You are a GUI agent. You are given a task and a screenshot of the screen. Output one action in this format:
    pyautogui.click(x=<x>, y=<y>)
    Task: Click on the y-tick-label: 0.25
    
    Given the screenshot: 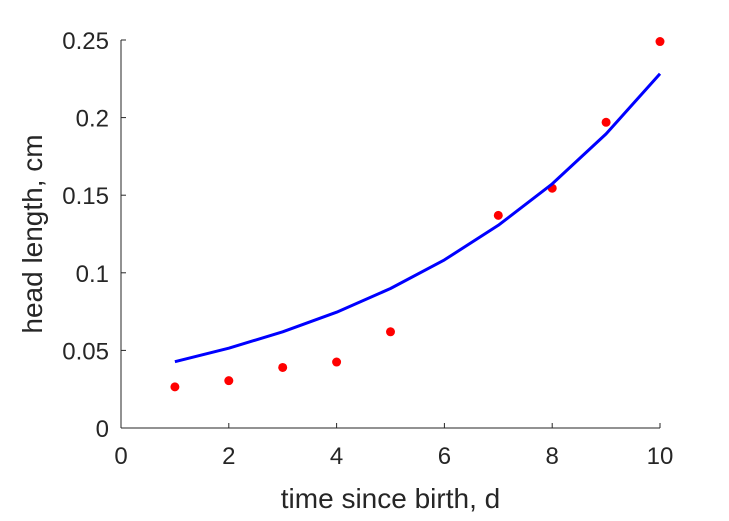 What is the action you would take?
    pyautogui.click(x=85, y=41)
    